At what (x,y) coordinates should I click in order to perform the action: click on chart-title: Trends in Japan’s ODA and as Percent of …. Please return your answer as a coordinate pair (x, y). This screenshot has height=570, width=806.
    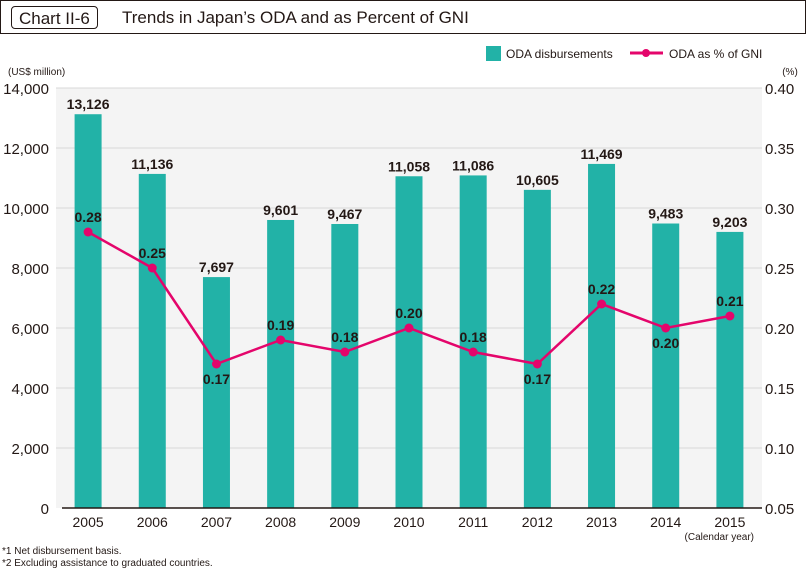
    Looking at the image, I should click on (295, 17).